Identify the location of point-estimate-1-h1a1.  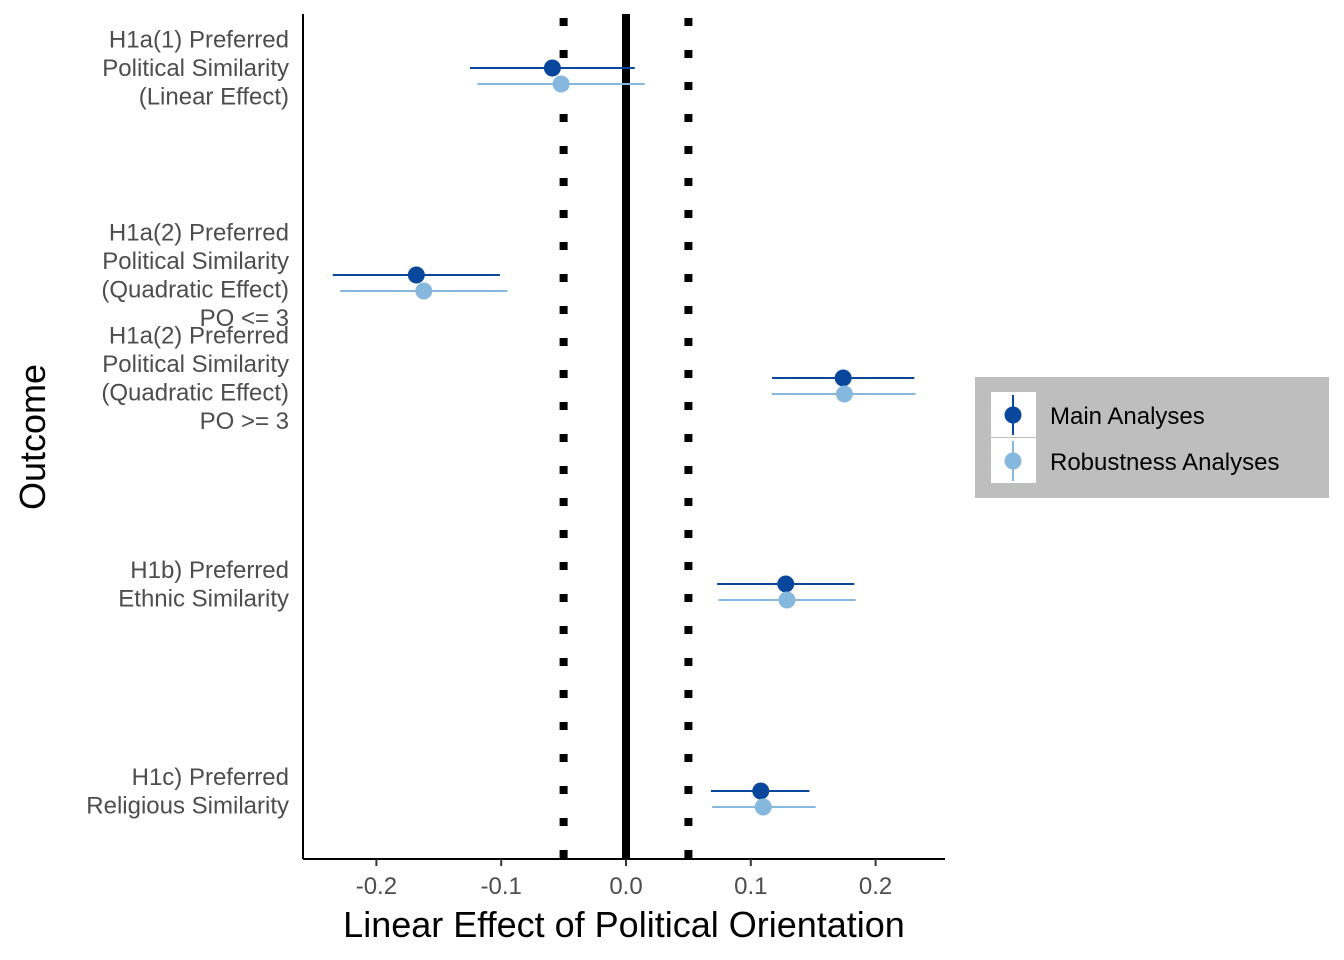
(561, 84).